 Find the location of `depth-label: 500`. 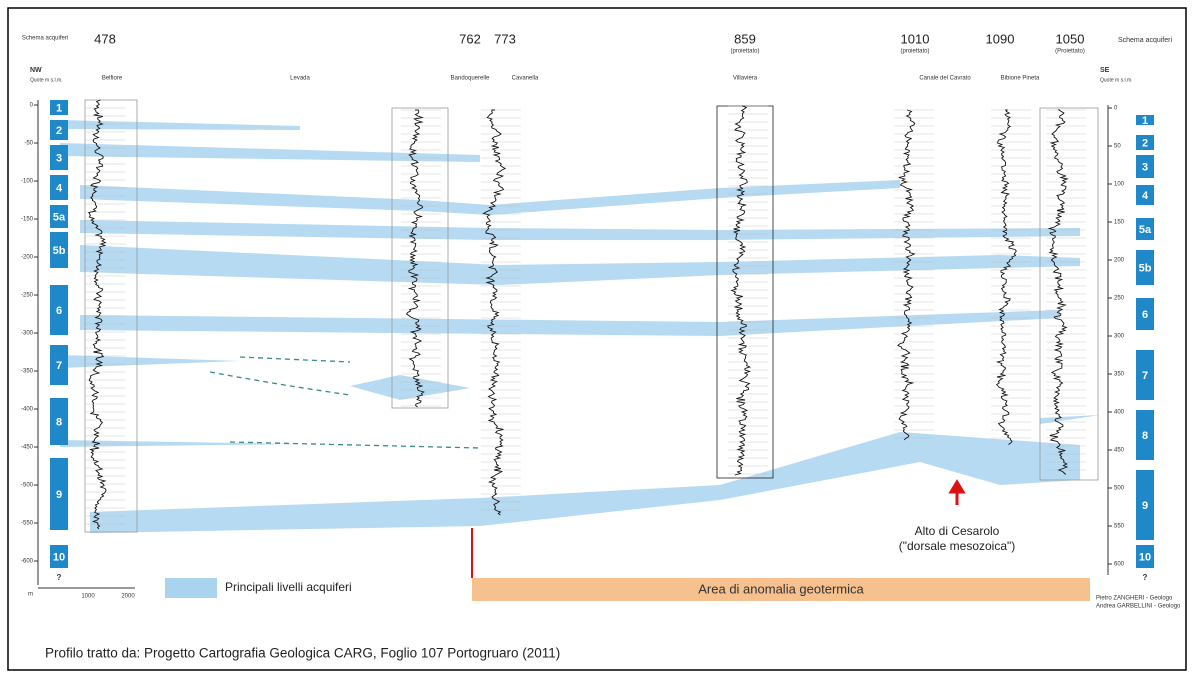

depth-label: 500 is located at coordinates (1119, 489).